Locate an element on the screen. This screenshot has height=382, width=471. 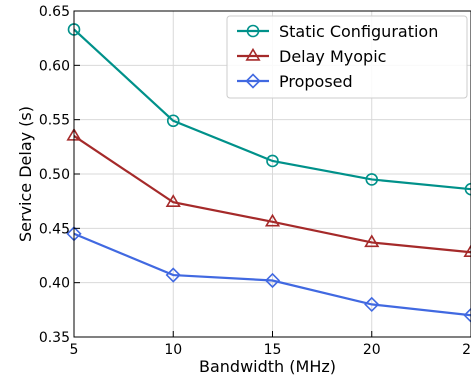
y-tick-label: 0.55 is located at coordinates (54, 121).